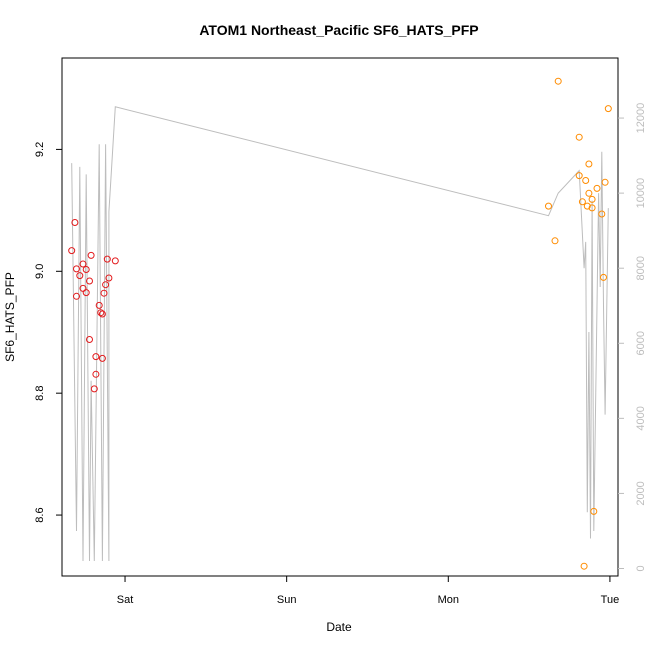 The height and width of the screenshot is (650, 650). What do you see at coordinates (641, 343) in the screenshot?
I see `y2-tick-label: 6000` at bounding box center [641, 343].